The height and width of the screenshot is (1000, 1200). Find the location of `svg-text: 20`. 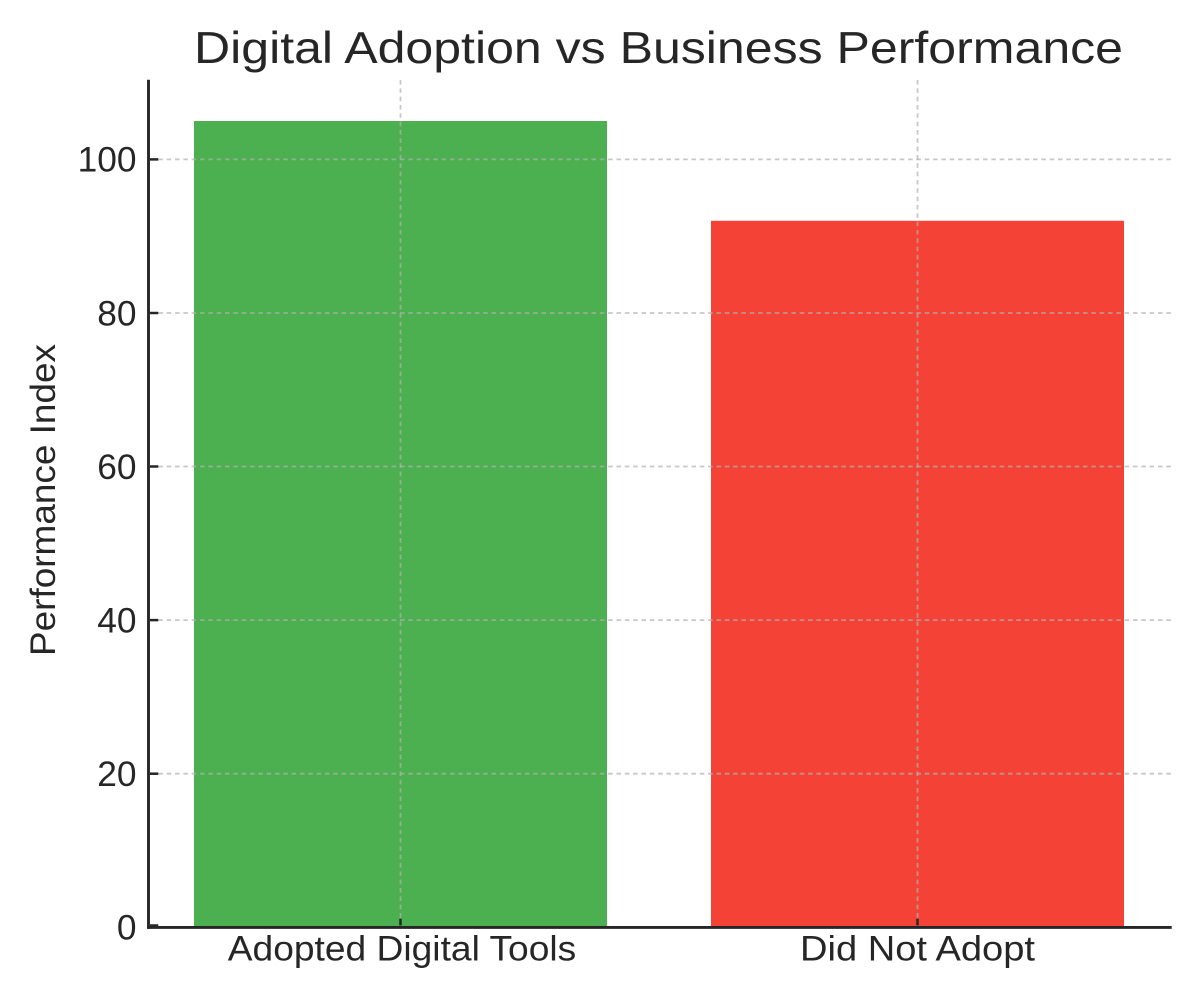

svg-text: 20 is located at coordinates (116, 774).